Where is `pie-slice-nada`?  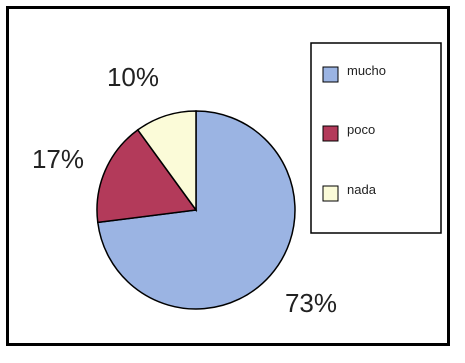
pie-slice-nada is located at coordinates (166, 161).